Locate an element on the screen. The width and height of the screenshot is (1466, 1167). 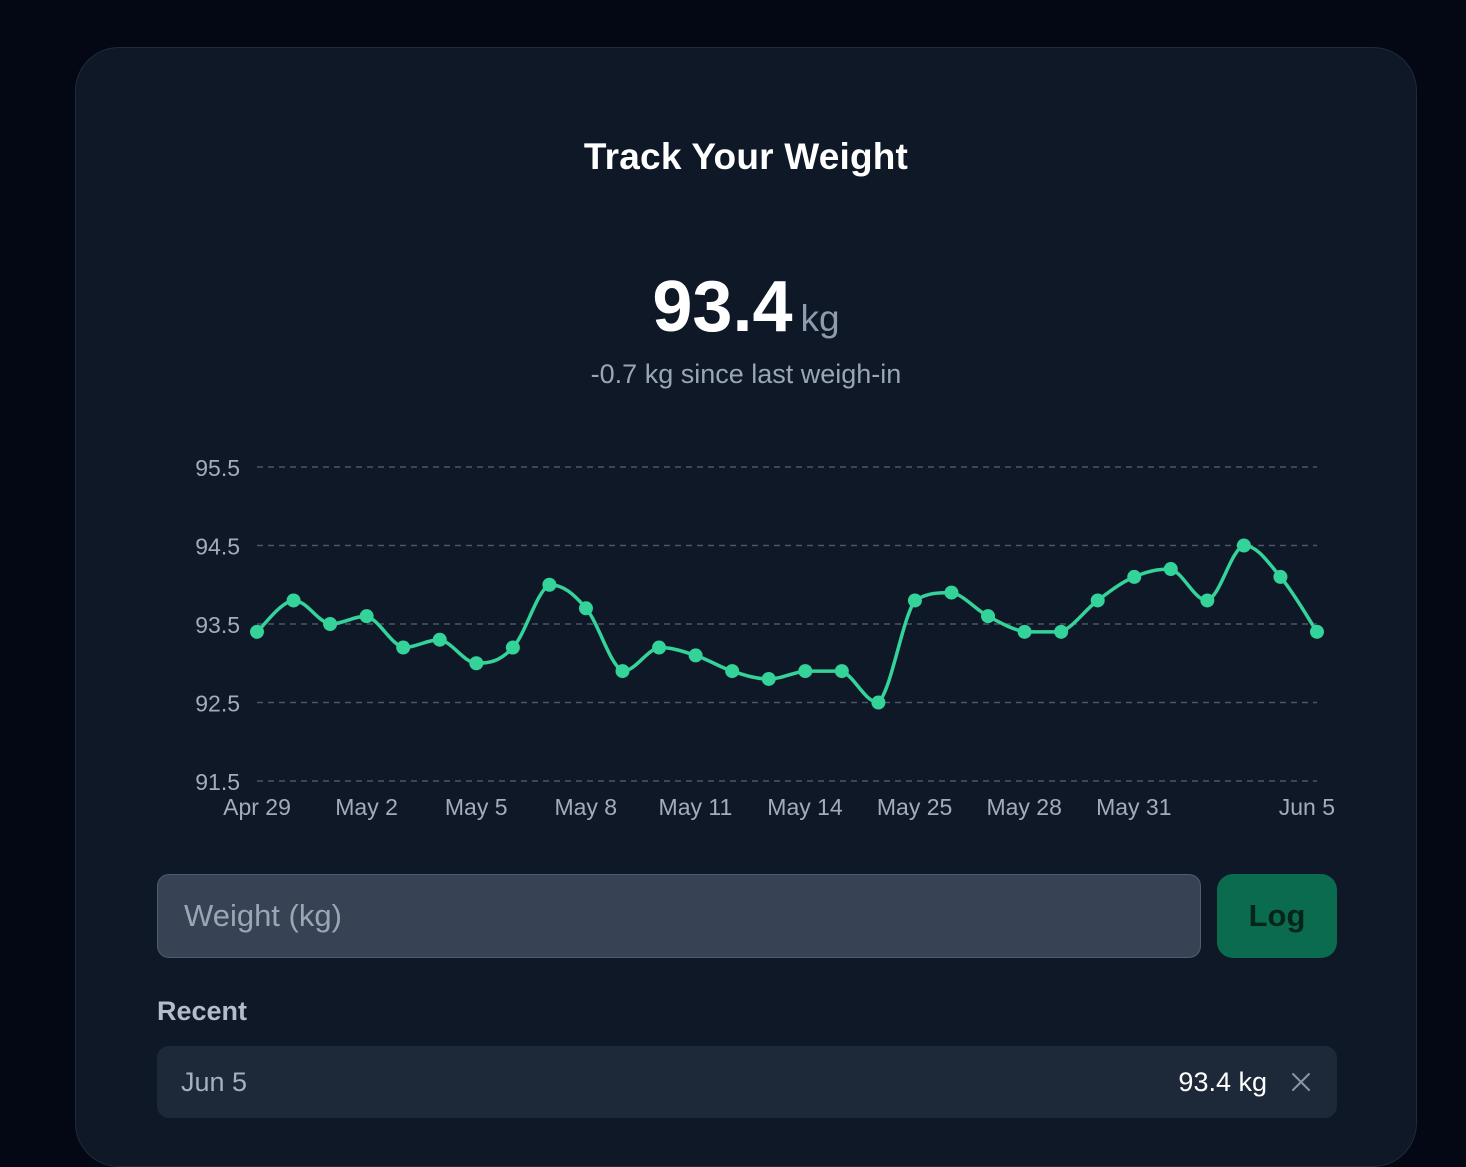
log-button: Log is located at coordinates (1277, 916).